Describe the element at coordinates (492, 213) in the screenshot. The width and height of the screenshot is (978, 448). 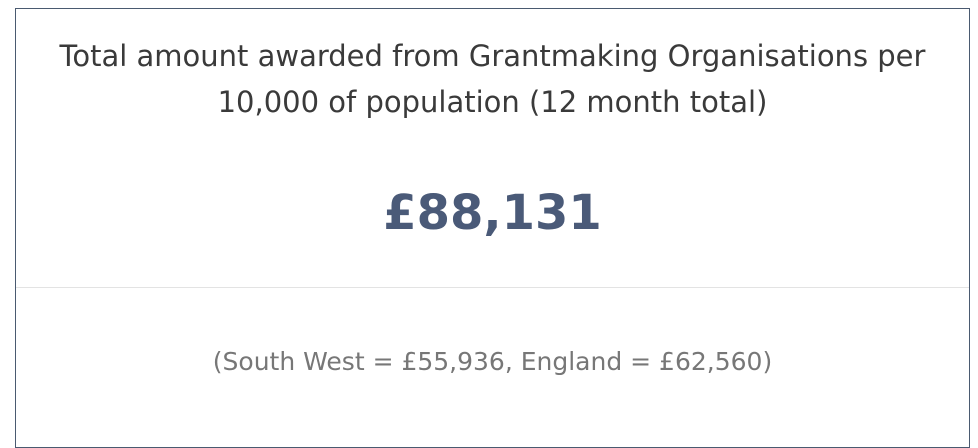
I see `stat-value: £88,131` at that location.